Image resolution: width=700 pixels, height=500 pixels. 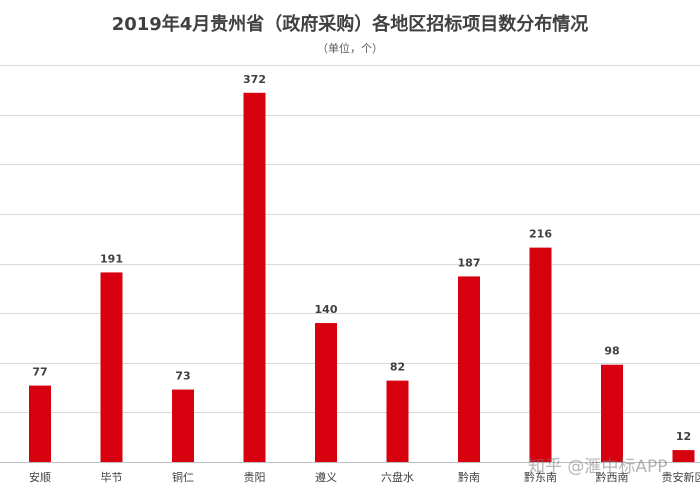 I want to click on x-tick-label-1: 毕节, so click(x=112, y=477).